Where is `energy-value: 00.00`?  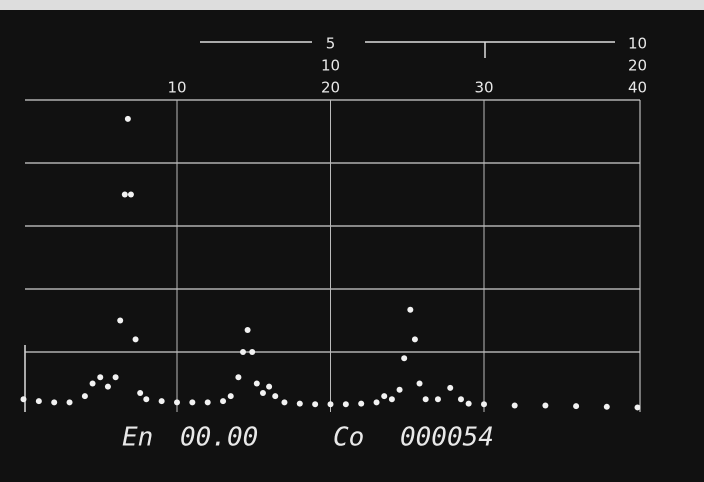
energy-value: 00.00 is located at coordinates (219, 438).